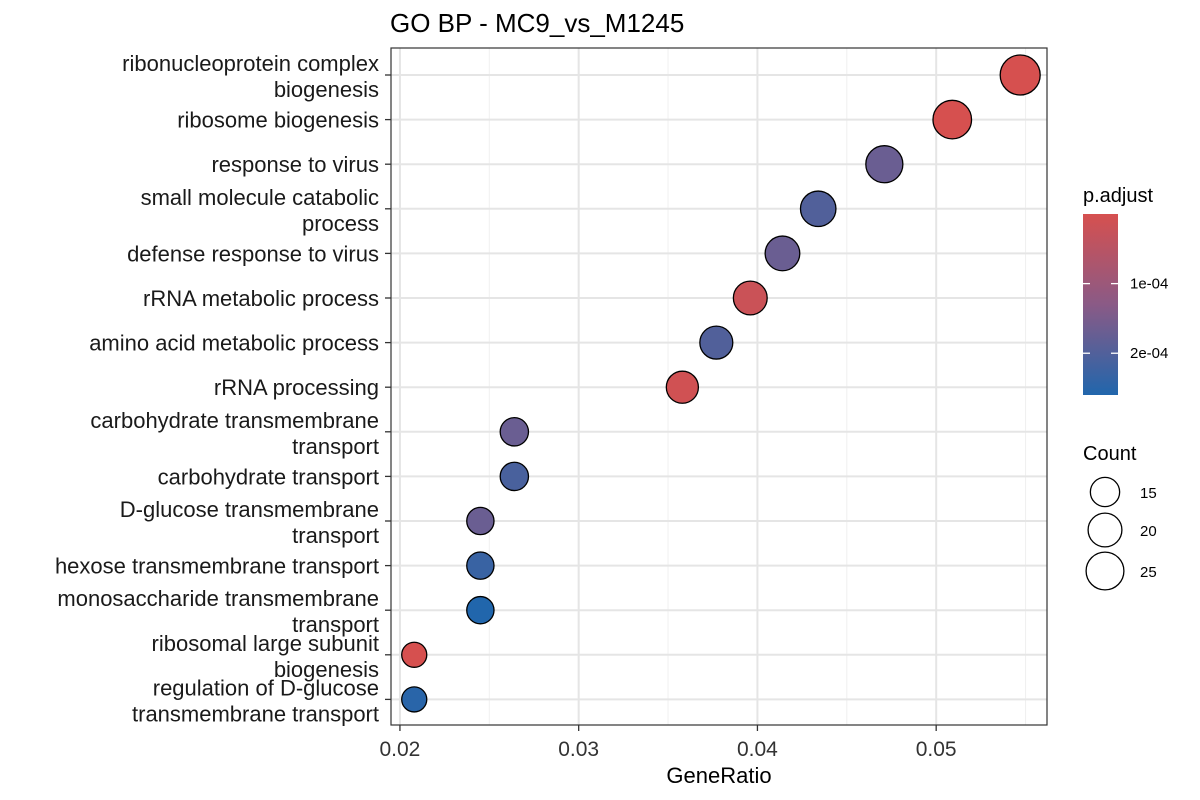 This screenshot has width=1200, height=800. What do you see at coordinates (234, 433) in the screenshot?
I see `y-tick-label: carbohydrate transmembrane transport` at bounding box center [234, 433].